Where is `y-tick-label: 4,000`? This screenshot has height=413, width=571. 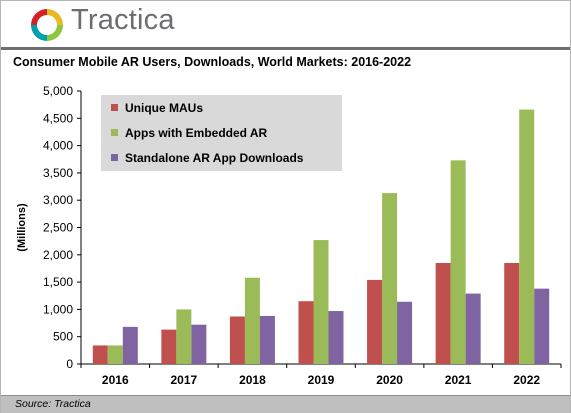
y-tick-label: 4,000 is located at coordinates (58, 146).